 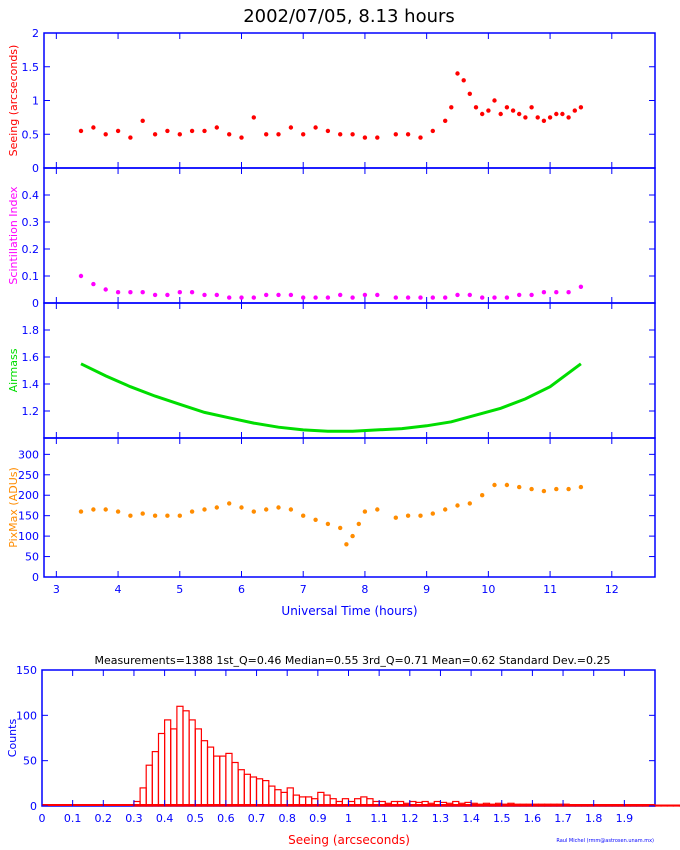 What do you see at coordinates (349, 611) in the screenshot?
I see `x-axis-label: Universal Time (hours)` at bounding box center [349, 611].